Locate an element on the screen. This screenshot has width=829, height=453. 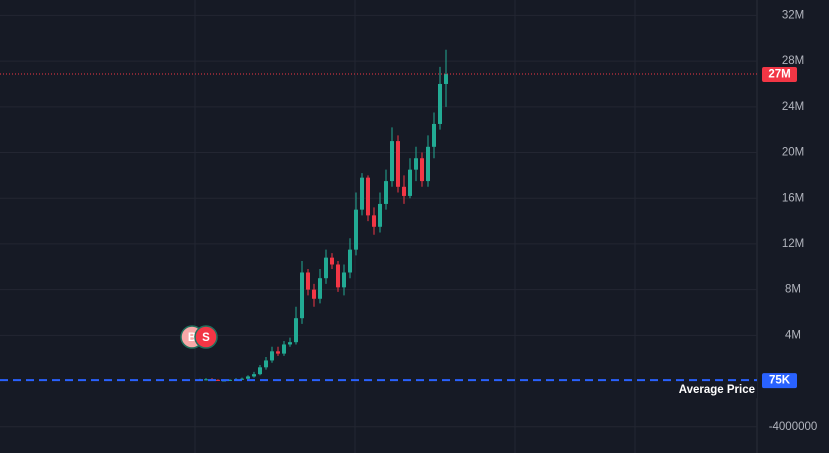
trade-marker-label: S is located at coordinates (206, 338).